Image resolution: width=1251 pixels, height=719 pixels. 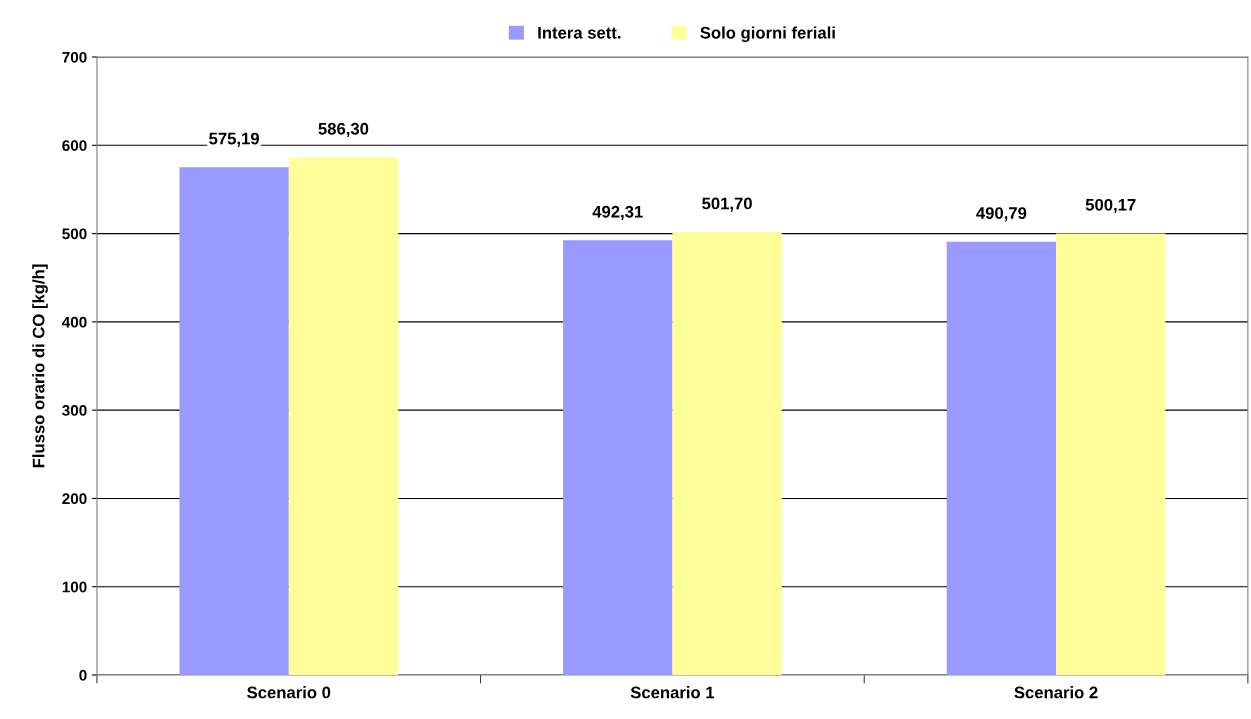 I want to click on y-tick-label: 700, so click(x=74, y=57).